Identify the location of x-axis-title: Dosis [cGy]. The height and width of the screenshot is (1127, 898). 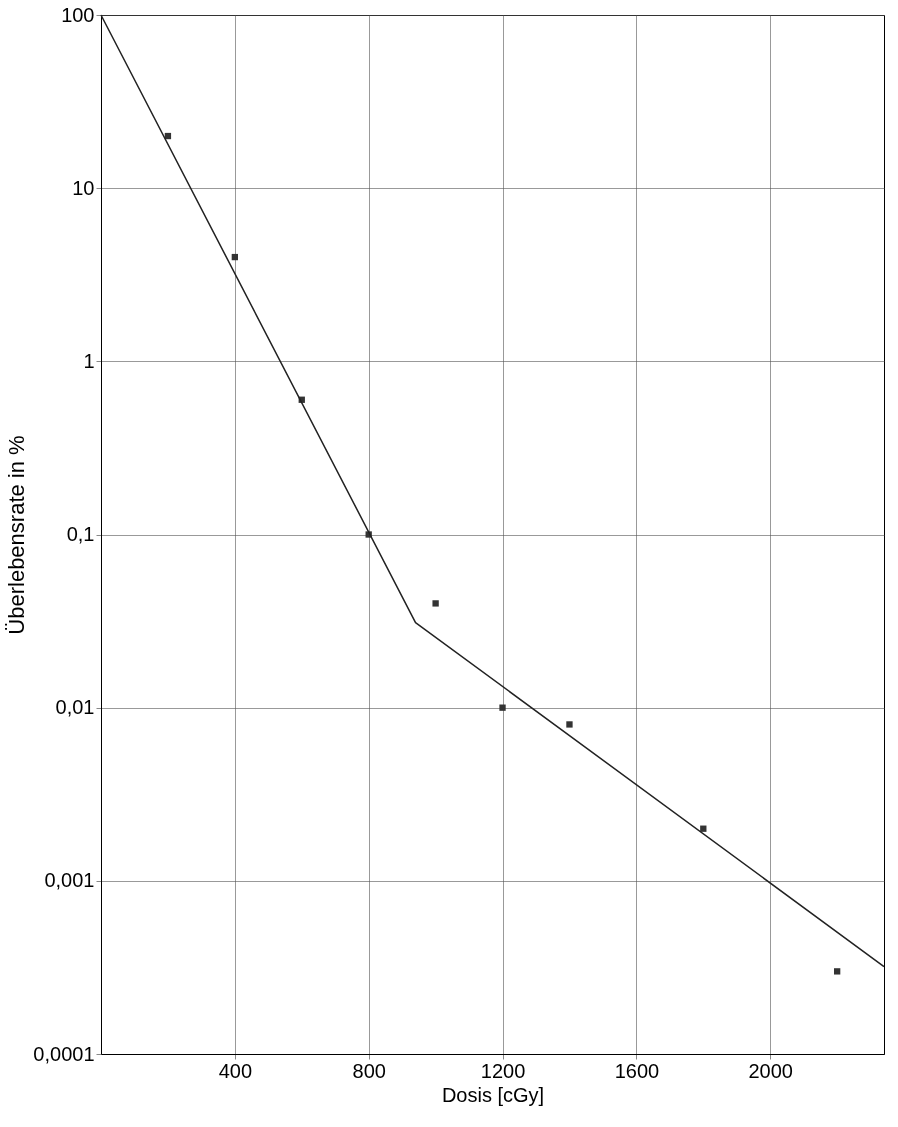
(493, 1094).